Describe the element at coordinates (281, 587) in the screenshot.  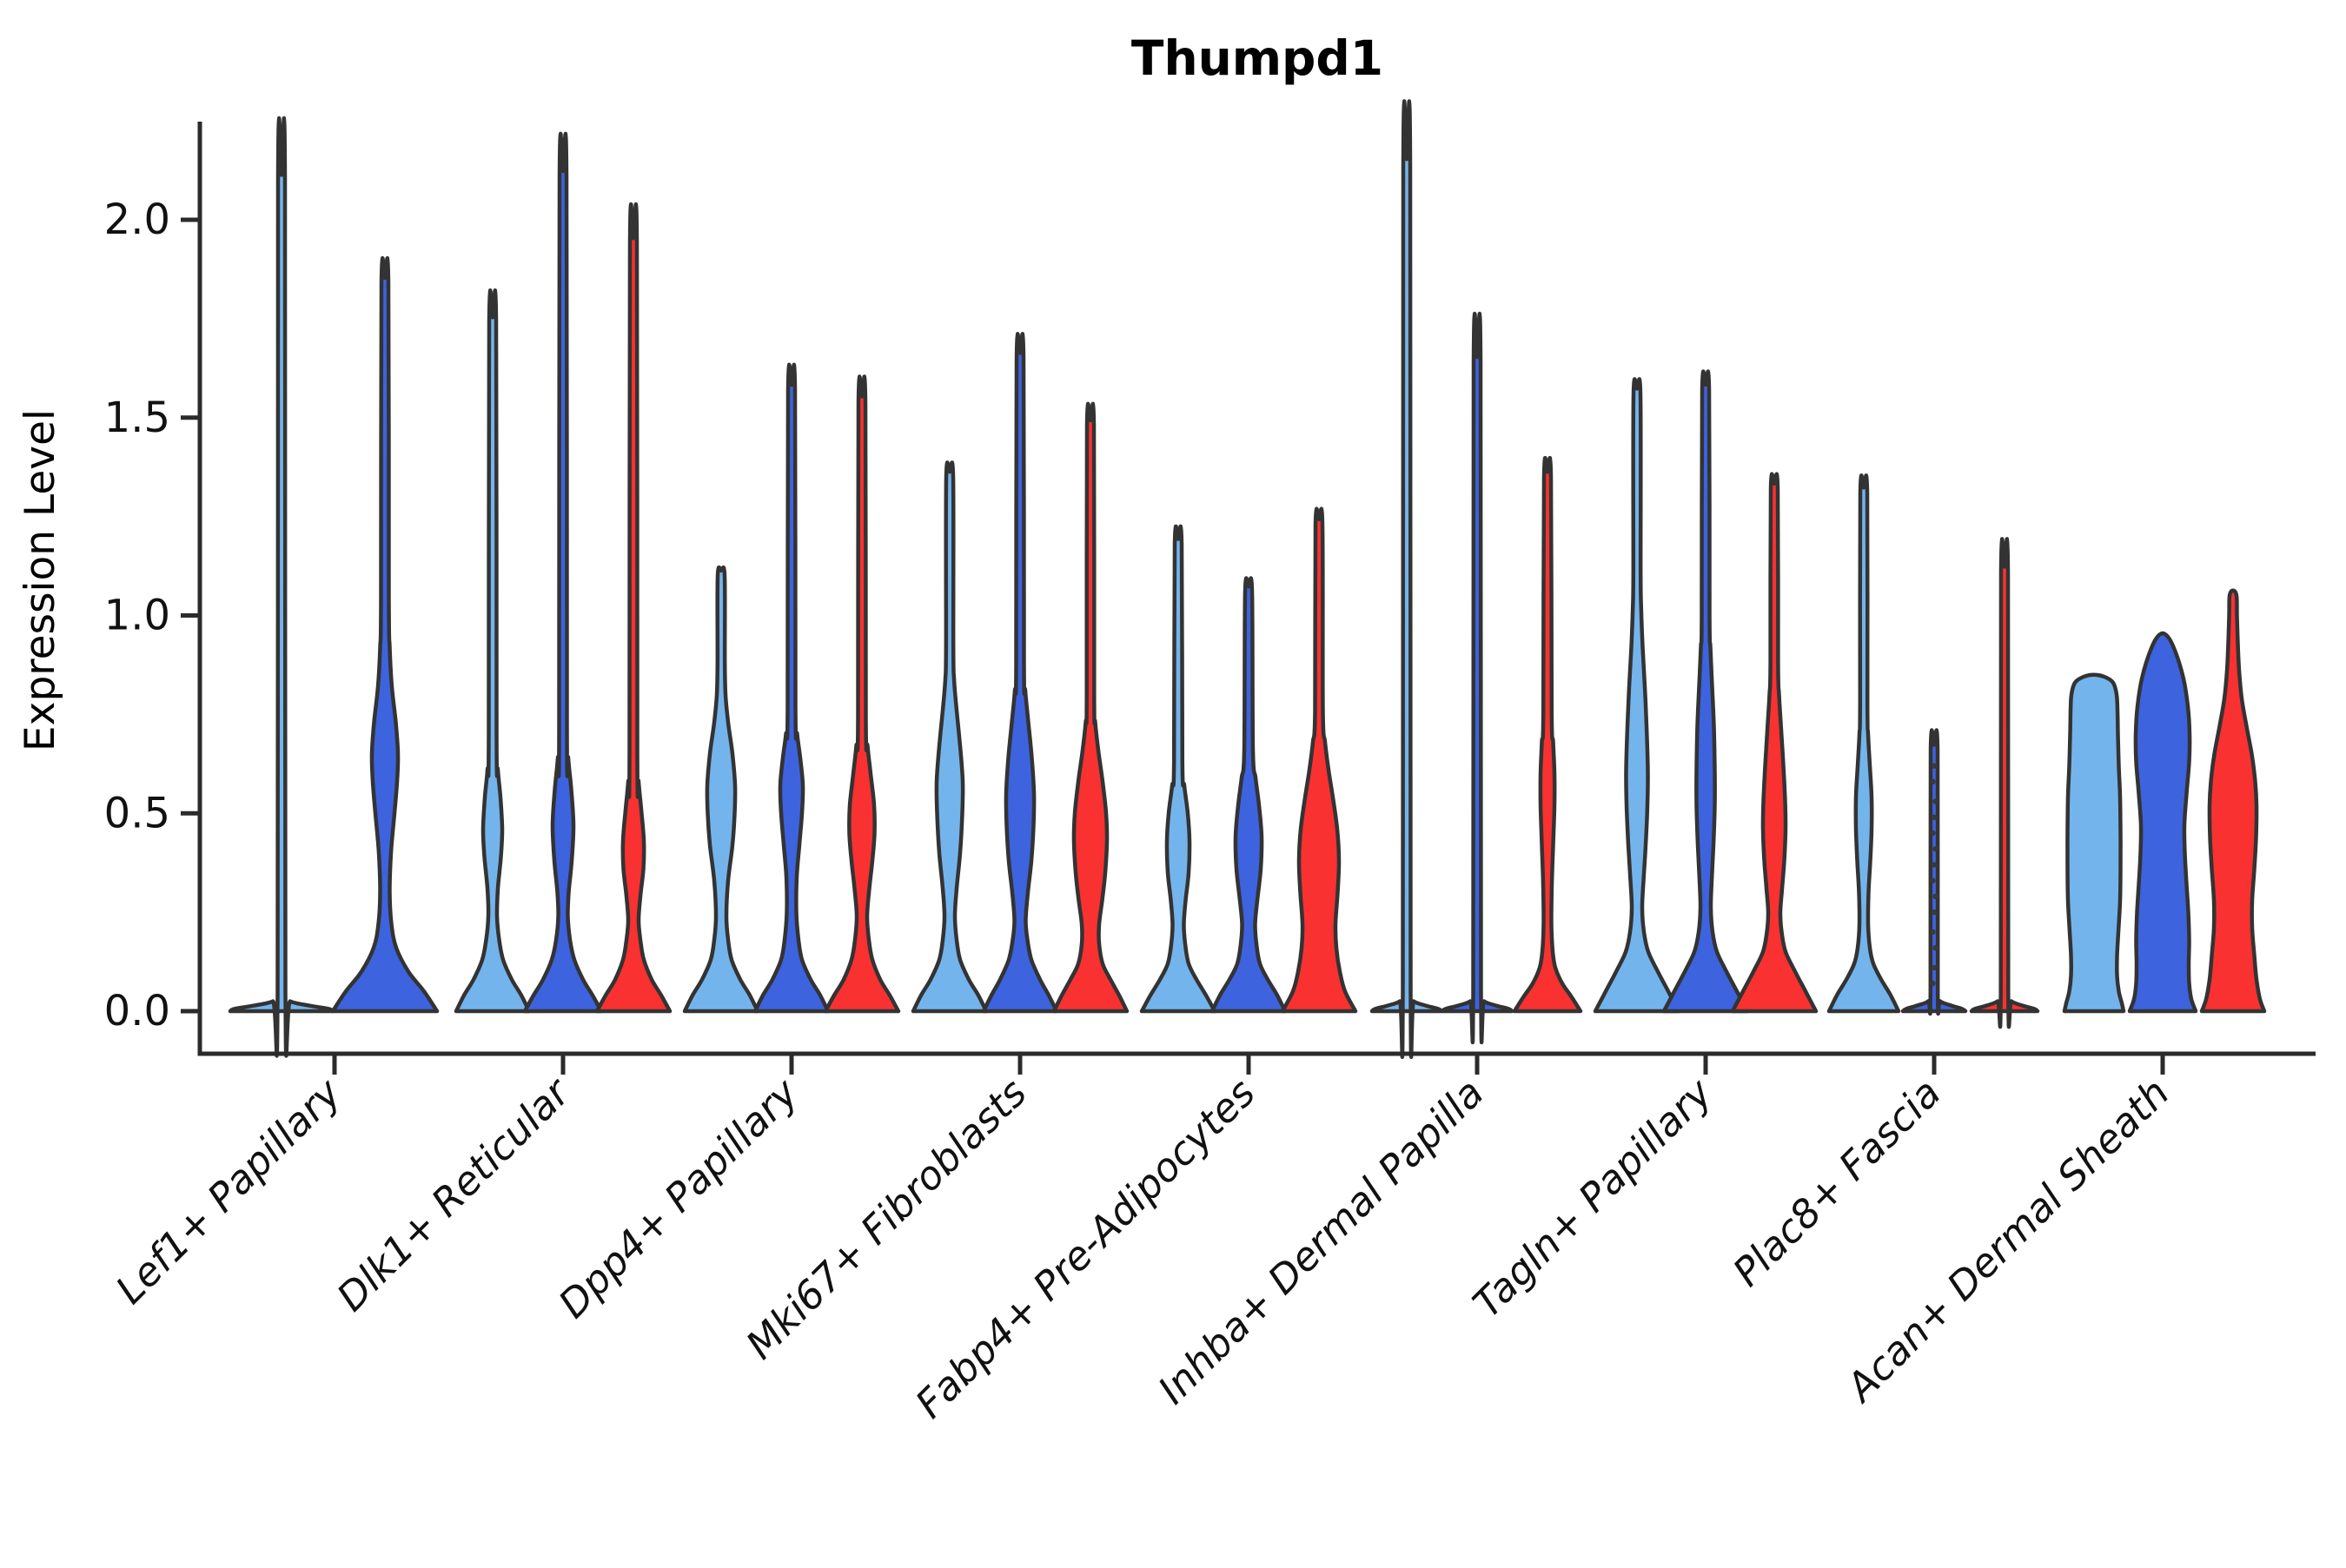
I see `violin-lef1-papillary-light_blue` at that location.